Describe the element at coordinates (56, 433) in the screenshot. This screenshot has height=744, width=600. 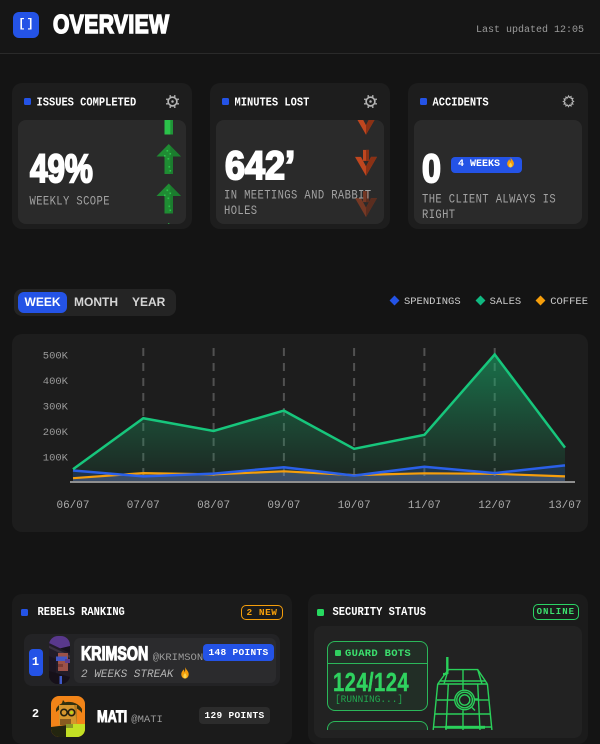
I see `svg-text: 200K` at that location.